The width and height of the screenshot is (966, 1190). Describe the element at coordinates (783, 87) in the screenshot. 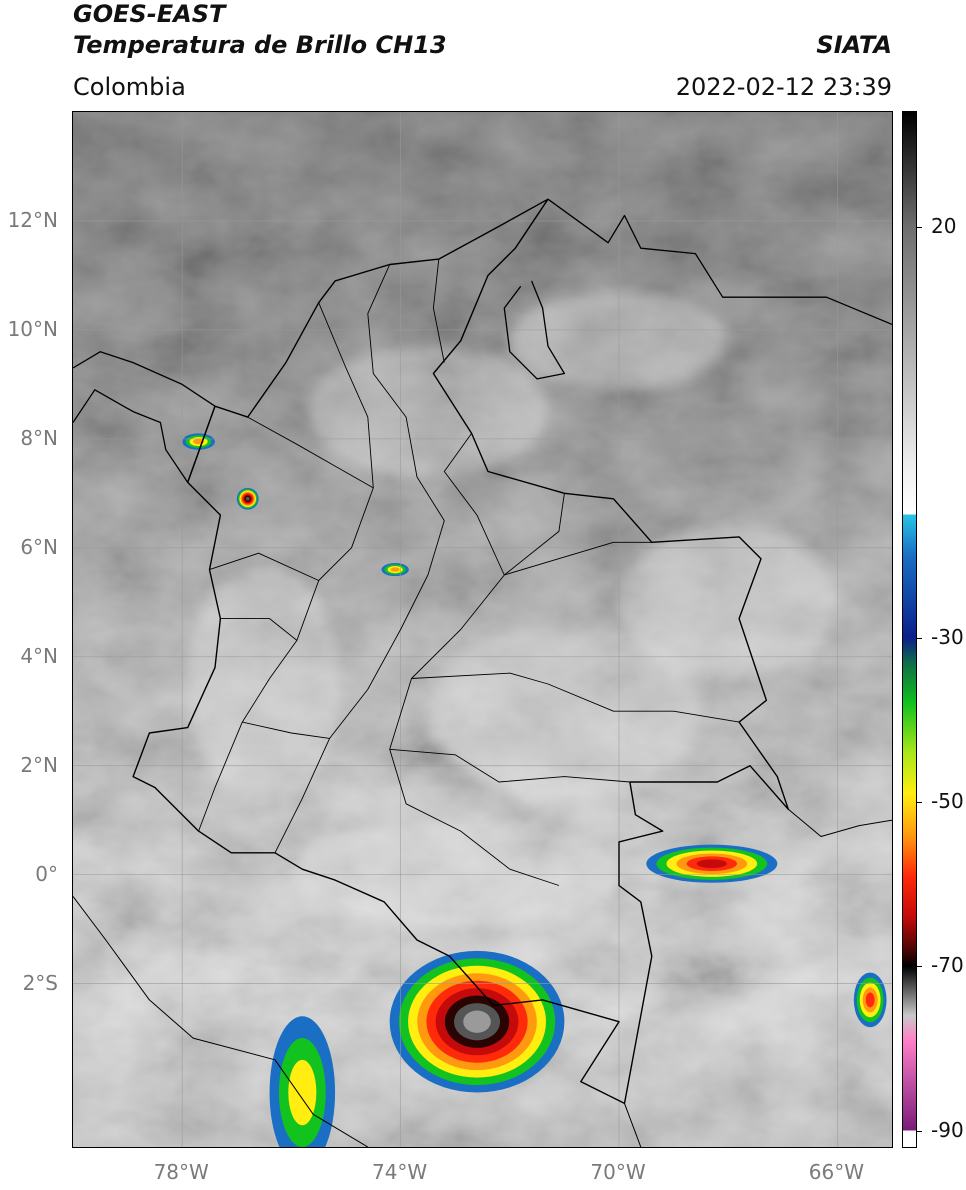

I see `timestamp-label: 2022-02-12 23:39` at that location.